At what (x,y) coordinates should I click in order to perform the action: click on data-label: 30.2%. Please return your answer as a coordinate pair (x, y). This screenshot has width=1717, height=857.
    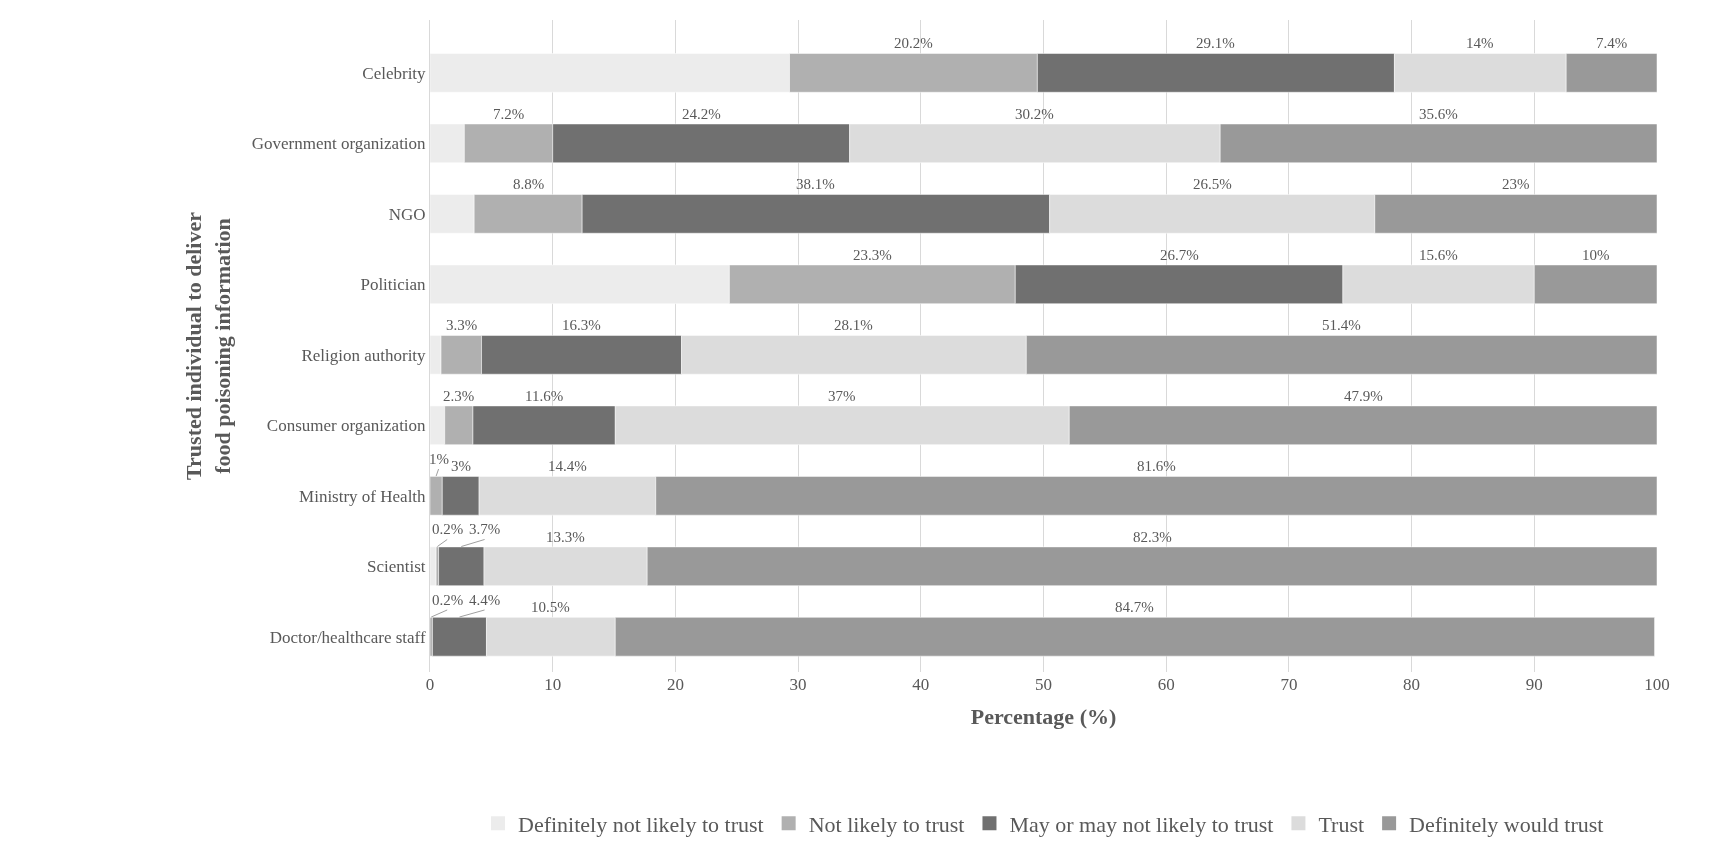
    Looking at the image, I should click on (1034, 114).